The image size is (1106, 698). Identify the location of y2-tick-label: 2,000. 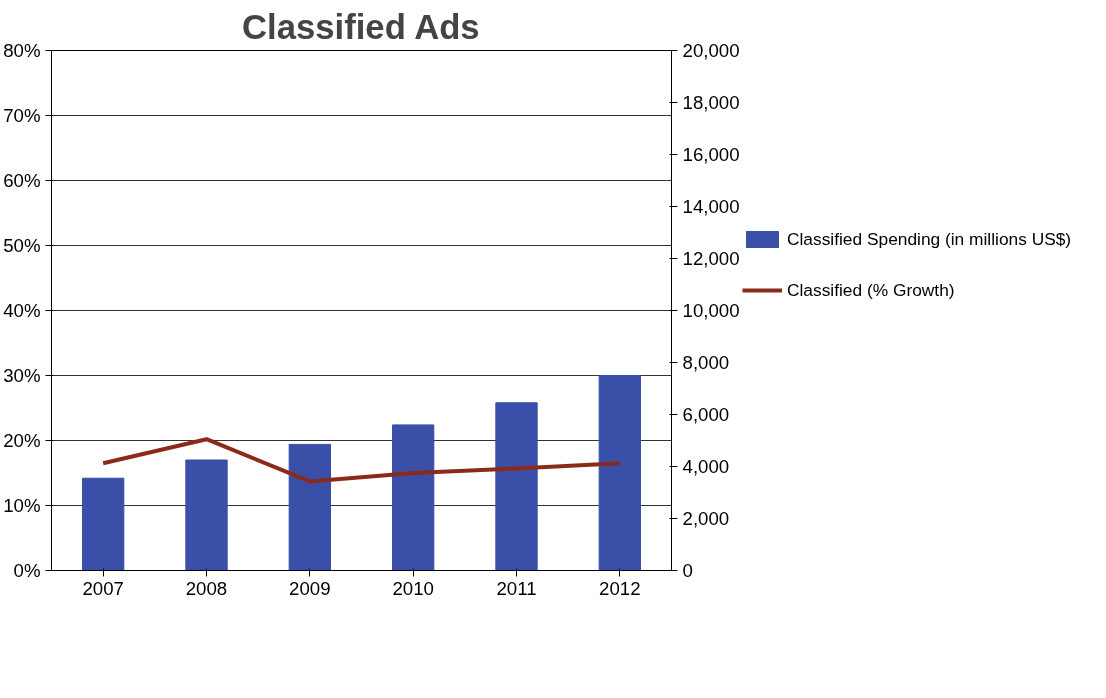
(706, 518).